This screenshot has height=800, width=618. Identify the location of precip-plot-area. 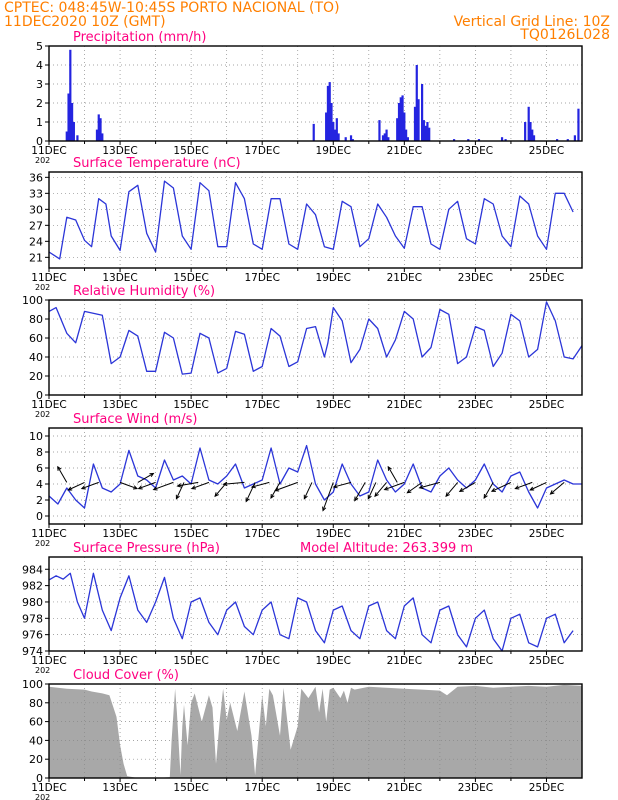
(315, 93).